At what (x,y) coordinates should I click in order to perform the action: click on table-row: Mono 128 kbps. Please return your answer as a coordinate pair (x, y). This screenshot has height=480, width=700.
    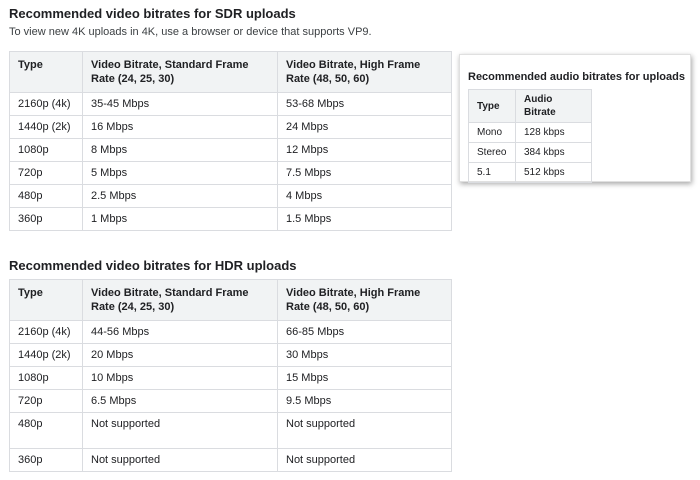
    Looking at the image, I should click on (530, 132).